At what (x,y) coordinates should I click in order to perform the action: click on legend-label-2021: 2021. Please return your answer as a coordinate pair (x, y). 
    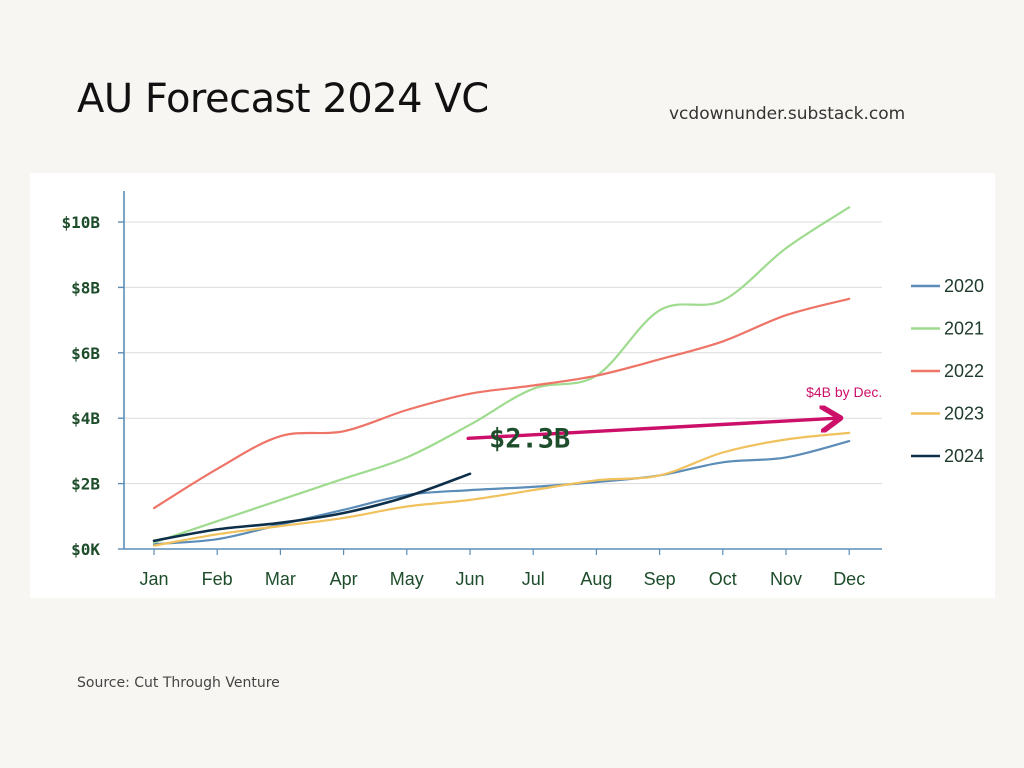
    Looking at the image, I should click on (964, 329).